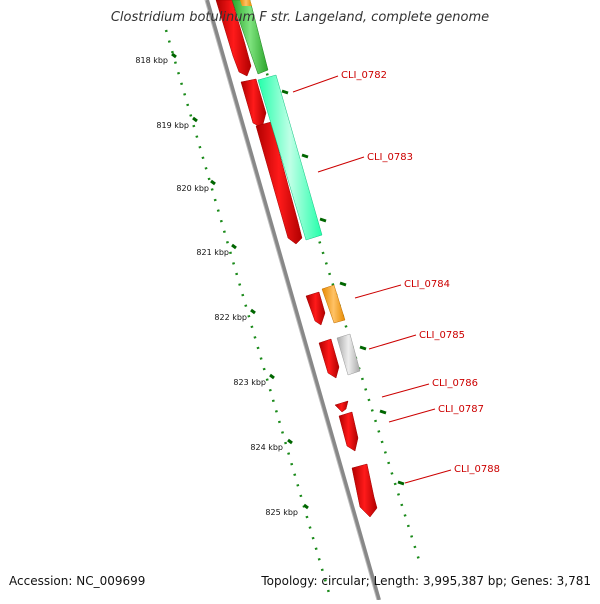  What do you see at coordinates (442, 335) in the screenshot?
I see `gene-label-CLI_0785: CLI_0785` at bounding box center [442, 335].